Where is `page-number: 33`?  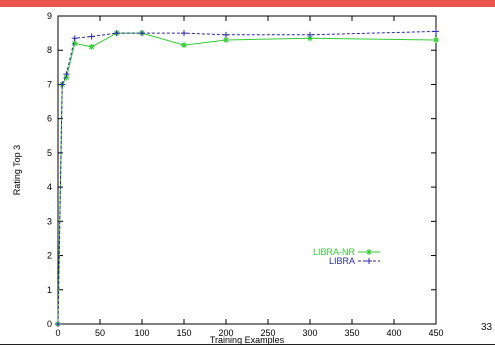 page-number: 33 is located at coordinates (487, 327).